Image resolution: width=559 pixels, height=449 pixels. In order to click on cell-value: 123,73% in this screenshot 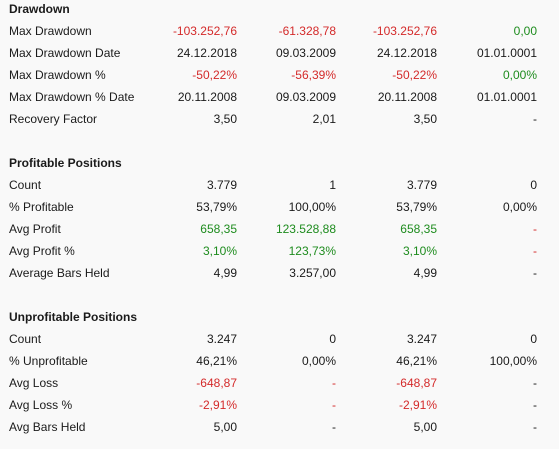, I will do `click(312, 251)`.